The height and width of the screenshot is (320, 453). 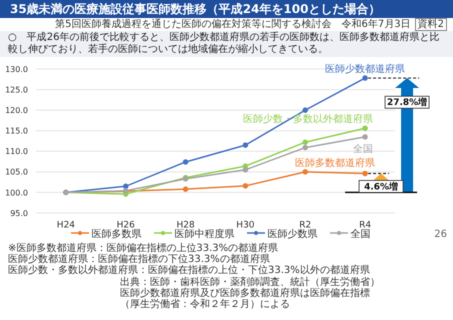 I want to click on annotation: 27.8%増, so click(x=407, y=102).